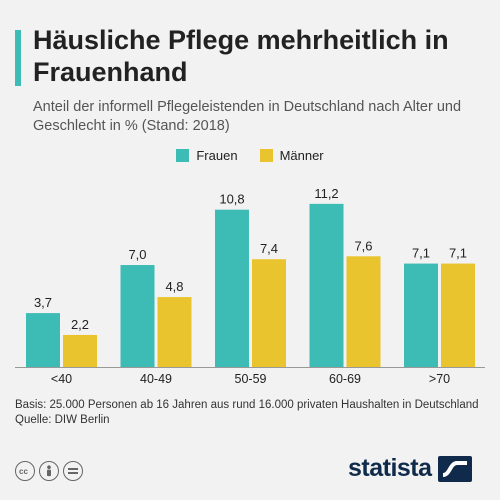  Describe the element at coordinates (390, 468) in the screenshot. I see `brand-name: statista` at that location.